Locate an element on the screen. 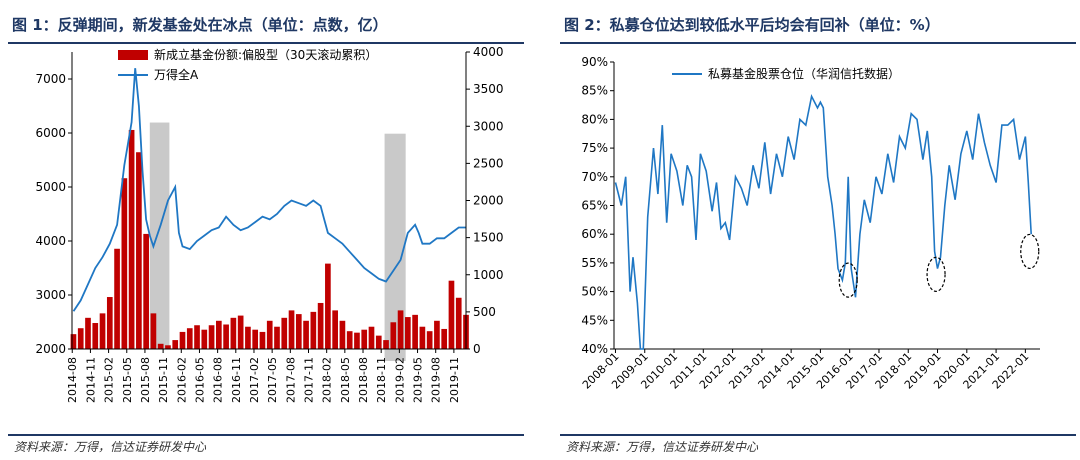 This screenshot has height=460, width=1080. left-tick-label: 3000 is located at coordinates (50, 295).